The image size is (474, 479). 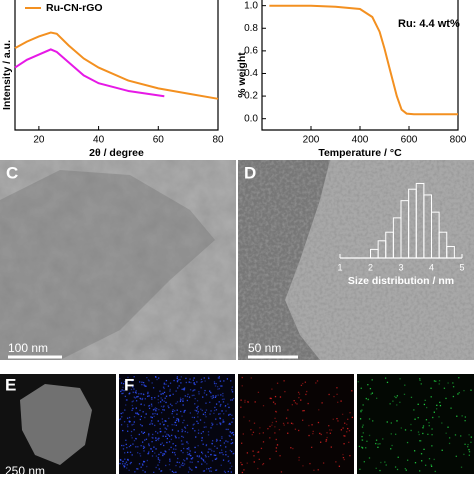 What do you see at coordinates (129, 384) in the screenshot?
I see `panel-label: F` at bounding box center [129, 384].